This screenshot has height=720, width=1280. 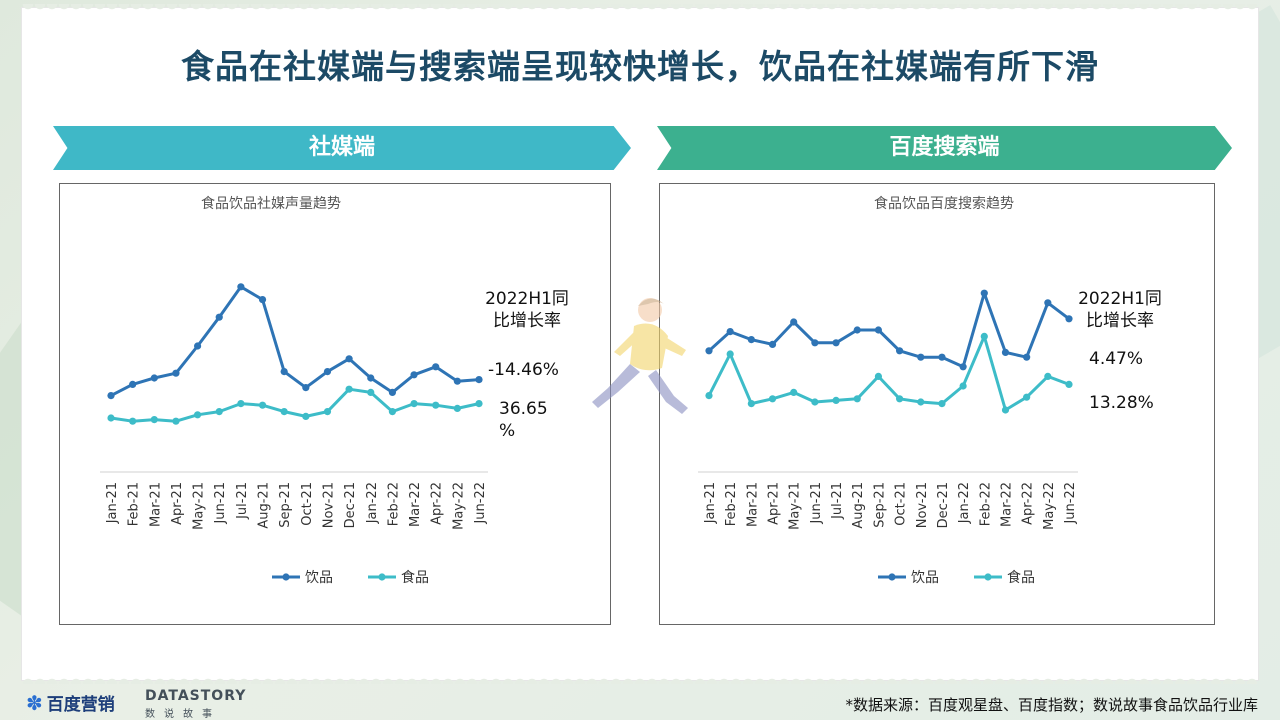 What do you see at coordinates (458, 506) in the screenshot?
I see `x-tick-label: May-22` at bounding box center [458, 506].